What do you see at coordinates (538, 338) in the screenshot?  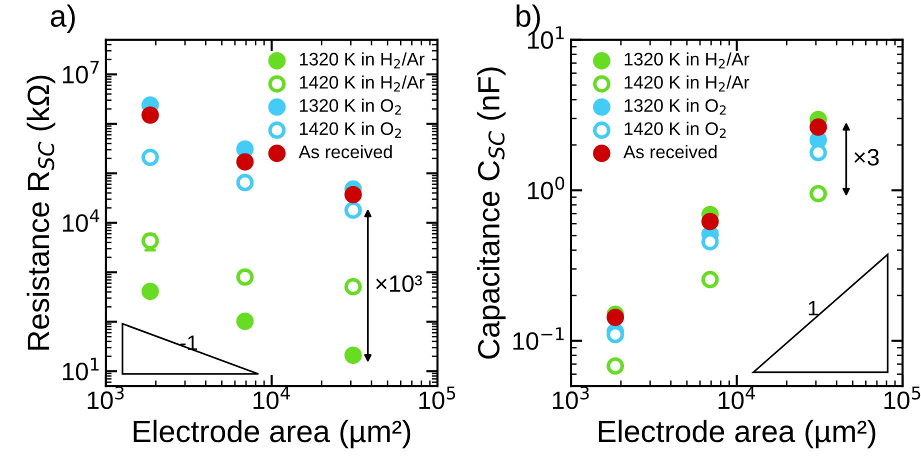 I see `y-tick-label: 10$^{−1}$` at bounding box center [538, 338].